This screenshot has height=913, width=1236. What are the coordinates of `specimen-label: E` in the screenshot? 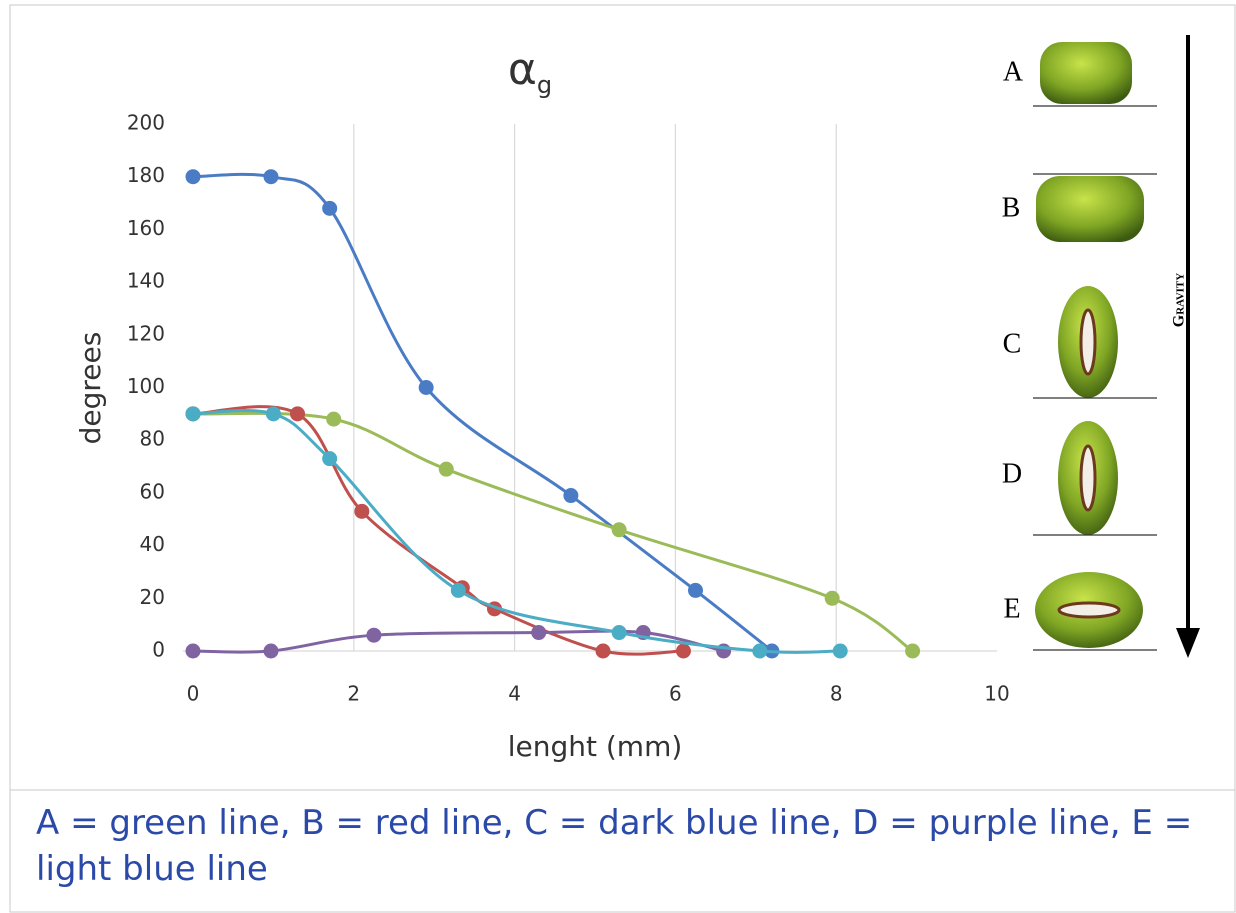 It's located at (1011, 608).